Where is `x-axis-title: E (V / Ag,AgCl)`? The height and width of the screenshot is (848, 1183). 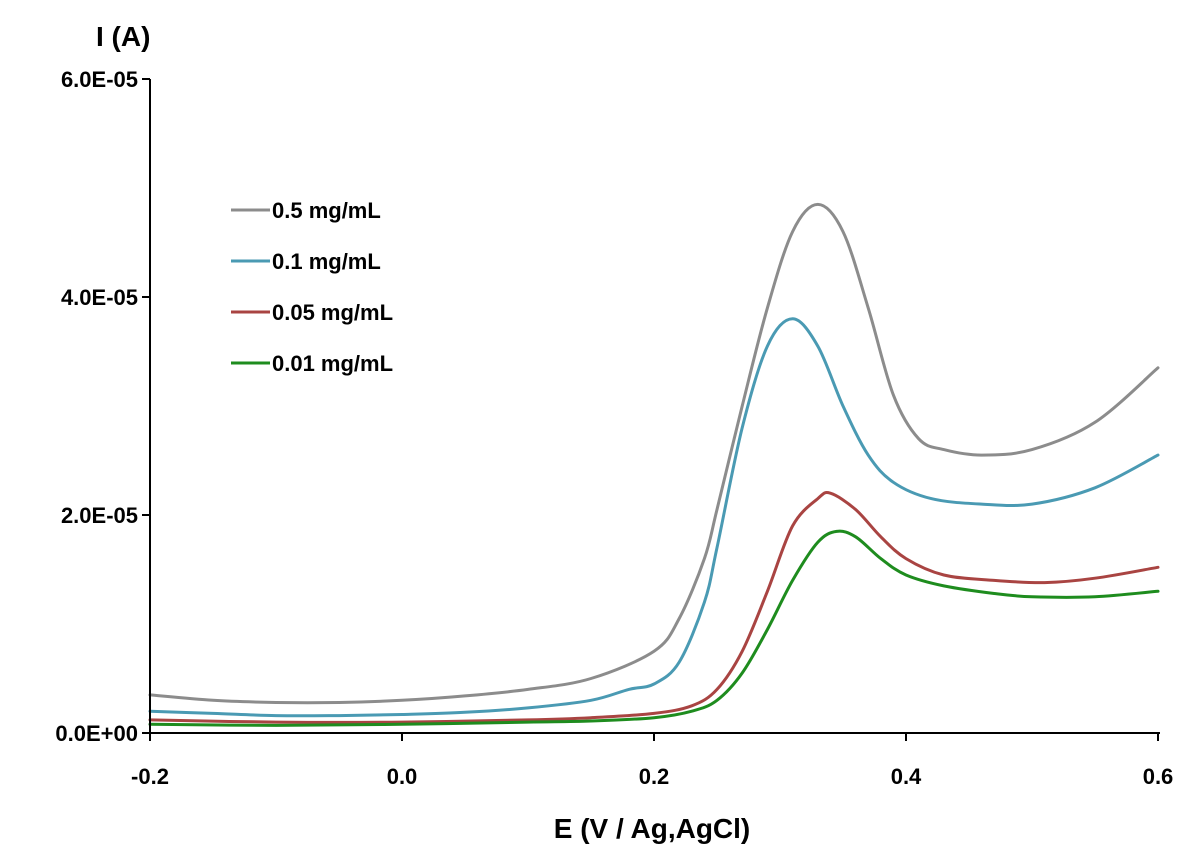 x-axis-title: E (V / Ag,AgCl) is located at coordinates (652, 828).